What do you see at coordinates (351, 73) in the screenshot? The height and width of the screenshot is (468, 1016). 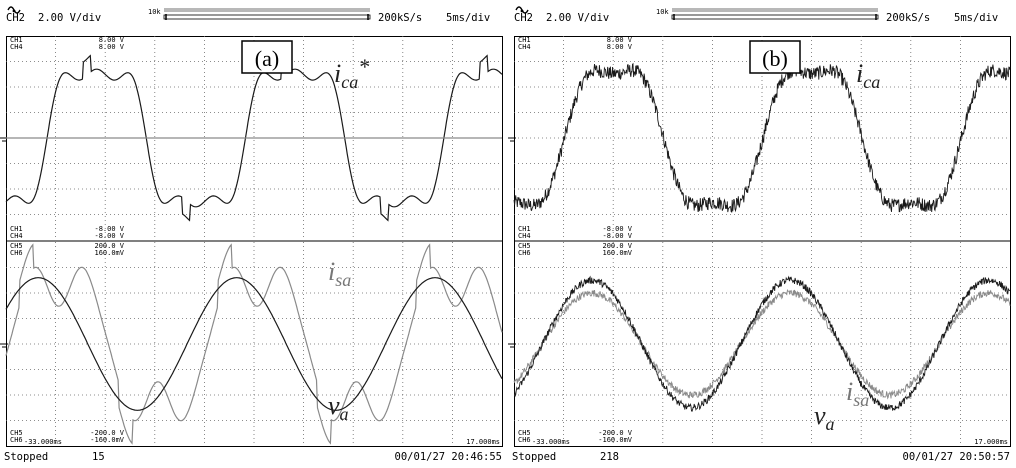 I see `annotation-i-ca: ica*` at bounding box center [351, 73].